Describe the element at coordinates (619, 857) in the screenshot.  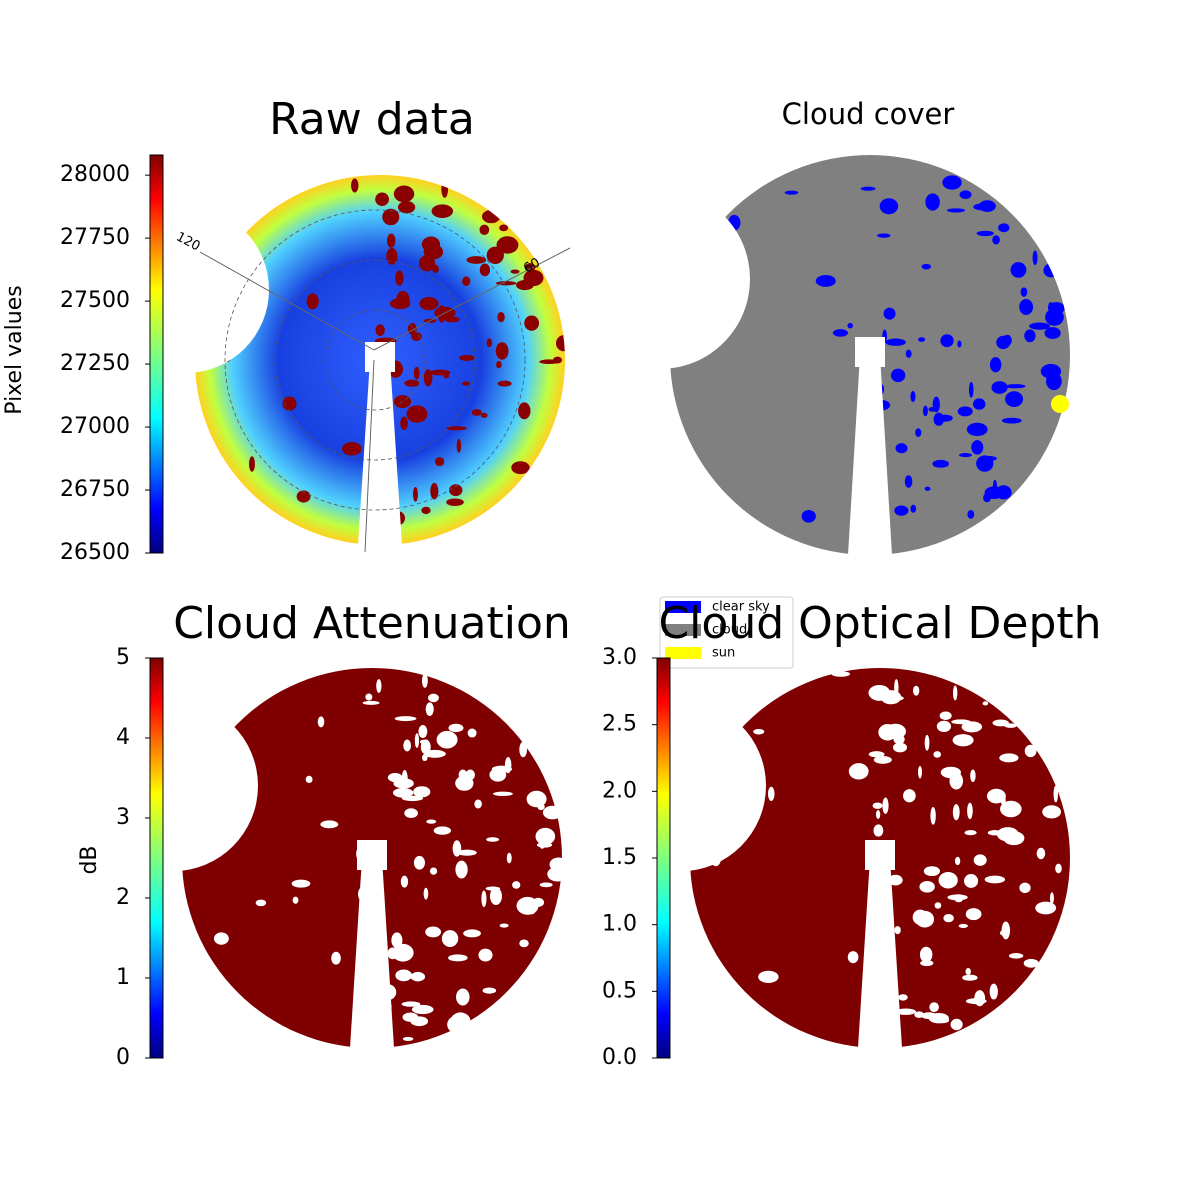
I see `colorbar-tick-label: 1.5` at that location.